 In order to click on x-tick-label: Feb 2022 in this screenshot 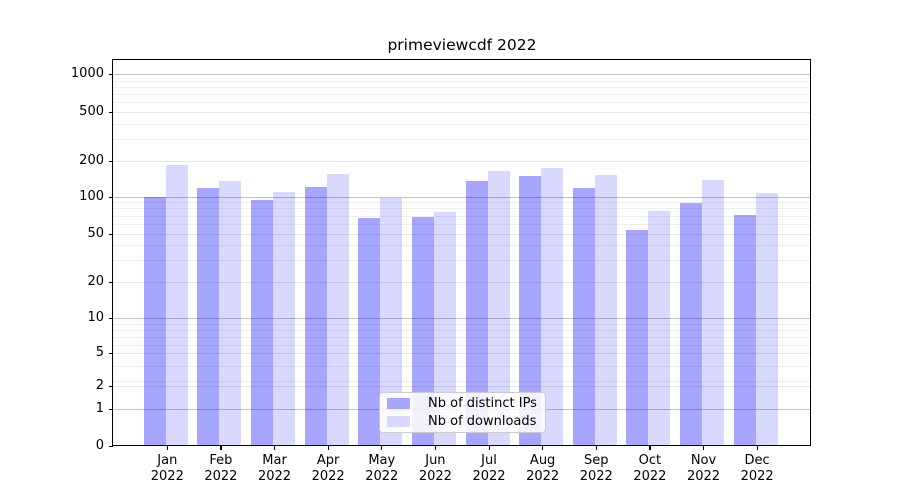, I will do `click(221, 468)`.